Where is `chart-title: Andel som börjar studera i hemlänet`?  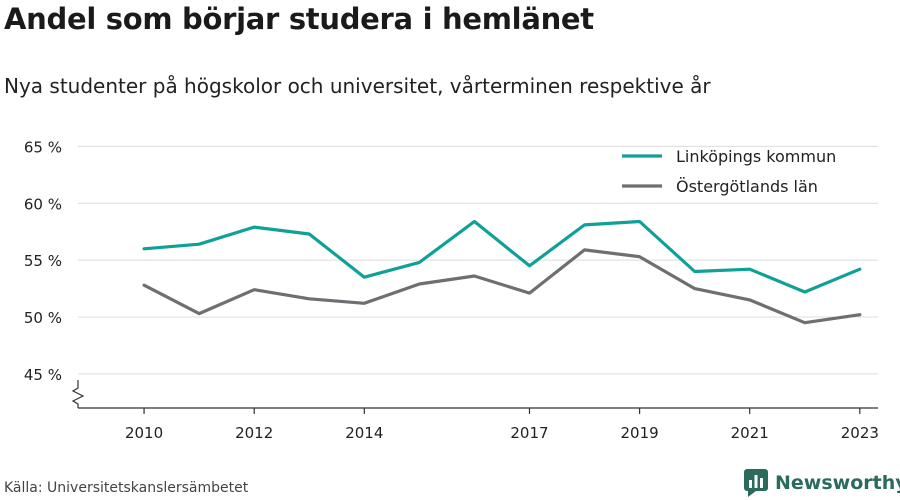 chart-title: Andel som börjar studera i hemlänet is located at coordinates (299, 19).